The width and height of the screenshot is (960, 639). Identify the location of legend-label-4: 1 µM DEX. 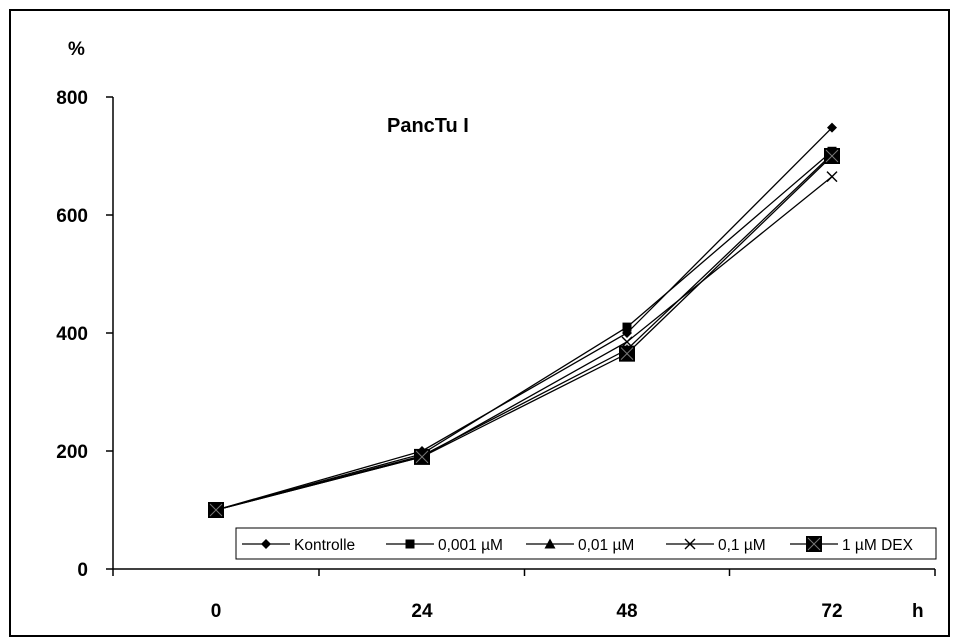
(878, 545).